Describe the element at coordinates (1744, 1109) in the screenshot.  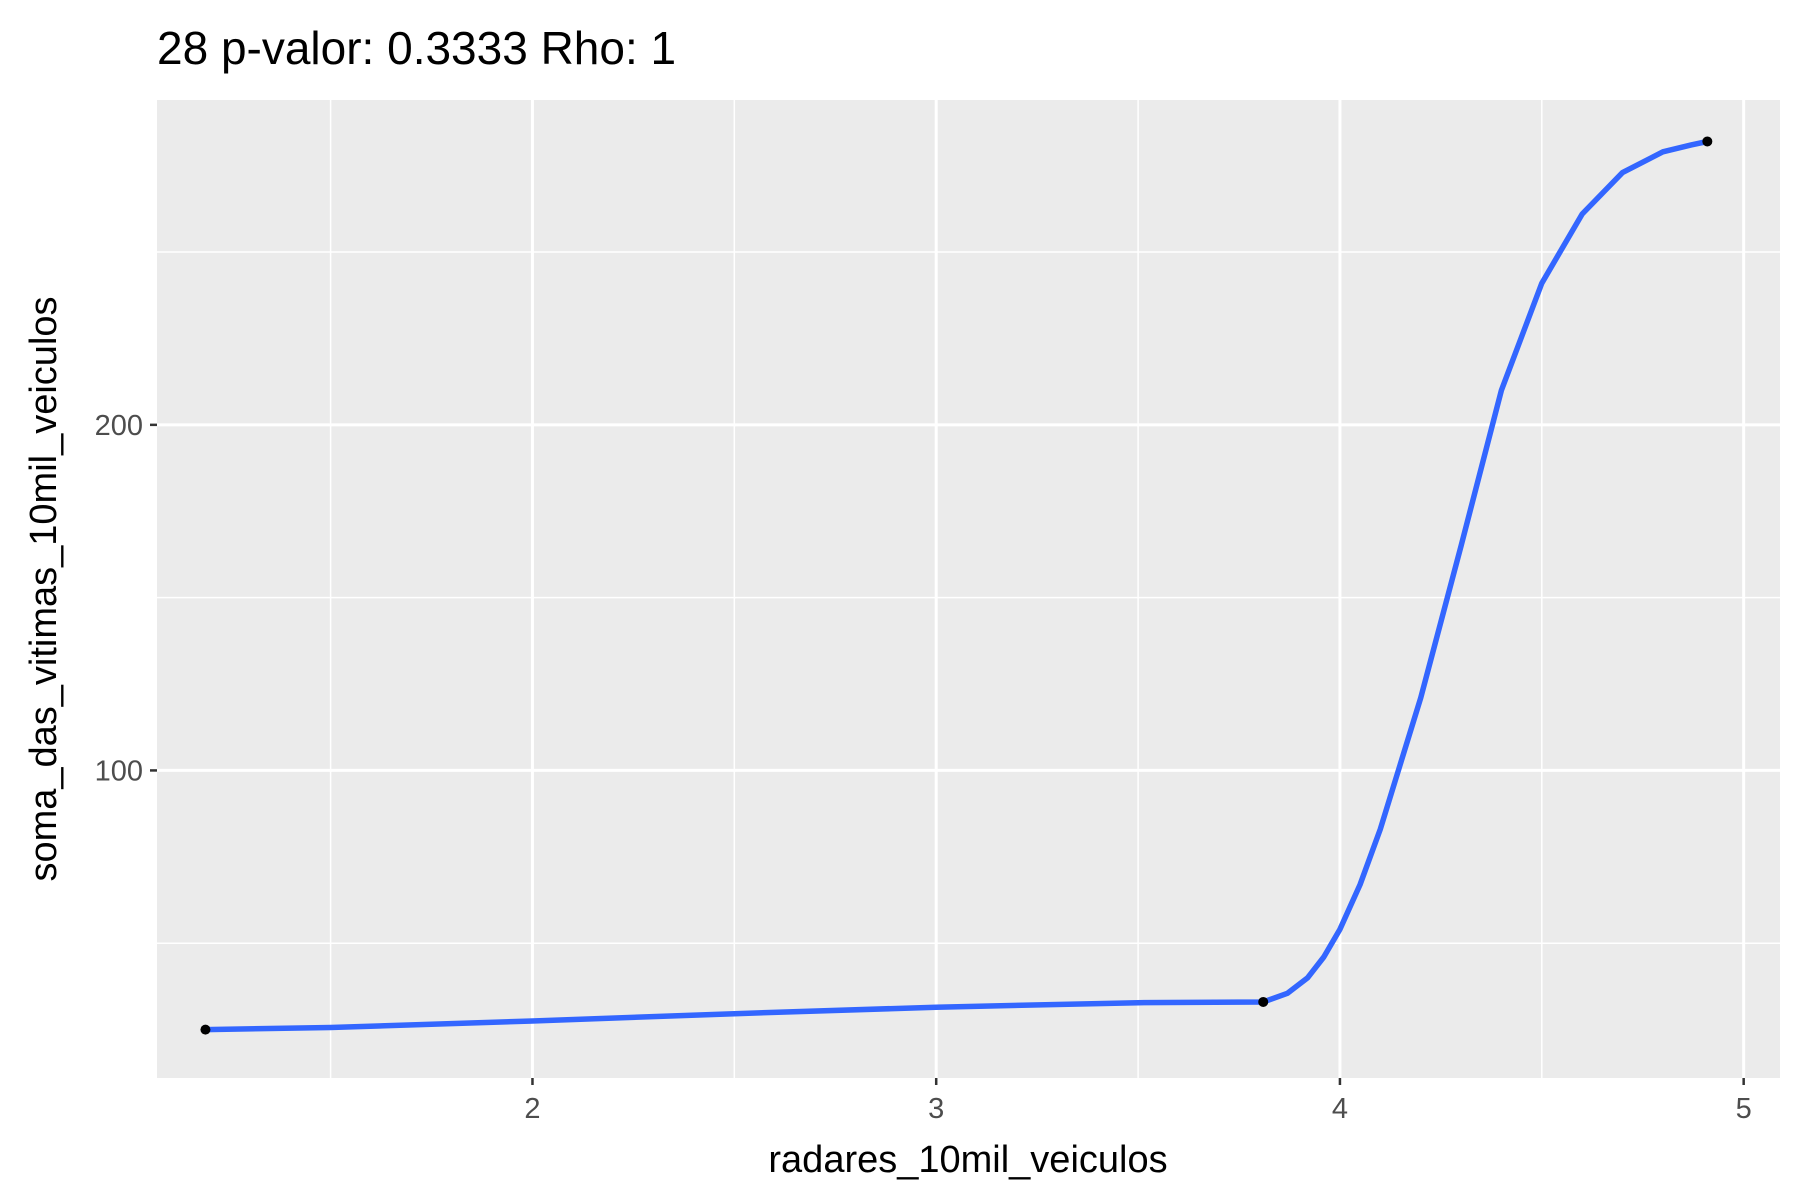
I see `x-tick-label: 5` at that location.